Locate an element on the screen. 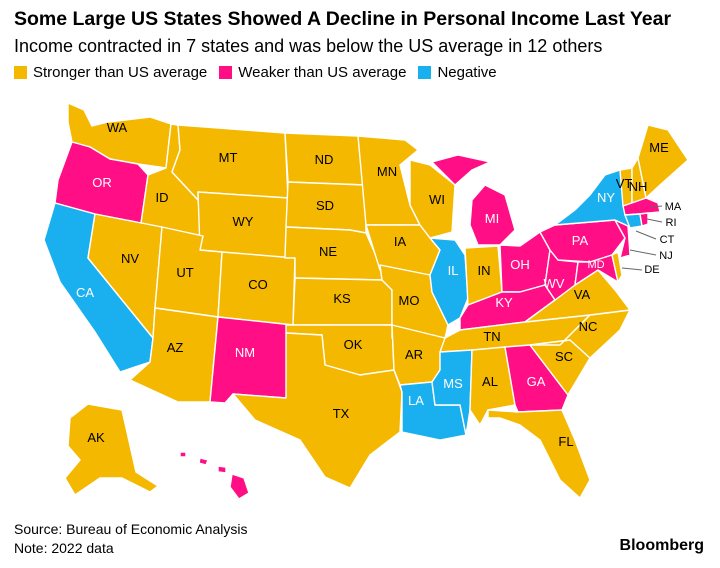 This screenshot has width=720, height=568. label-mt: MT is located at coordinates (228, 157).